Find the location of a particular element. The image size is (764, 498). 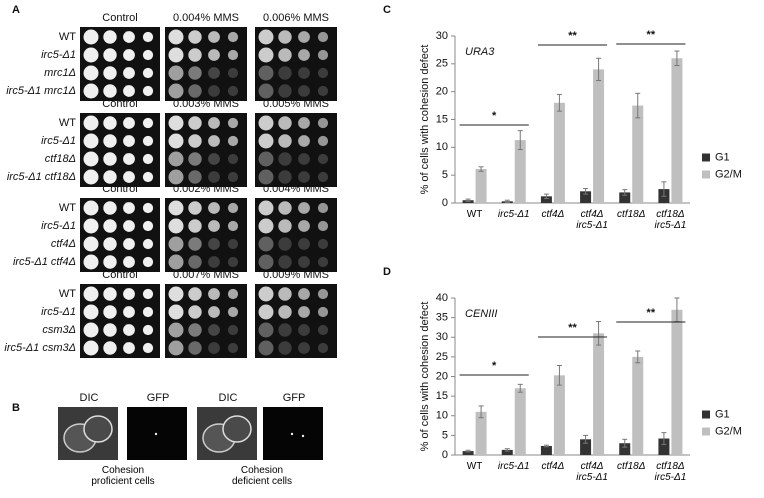

x-tick-label: ctf4Δ irc5-Δ1 is located at coordinates (592, 472).